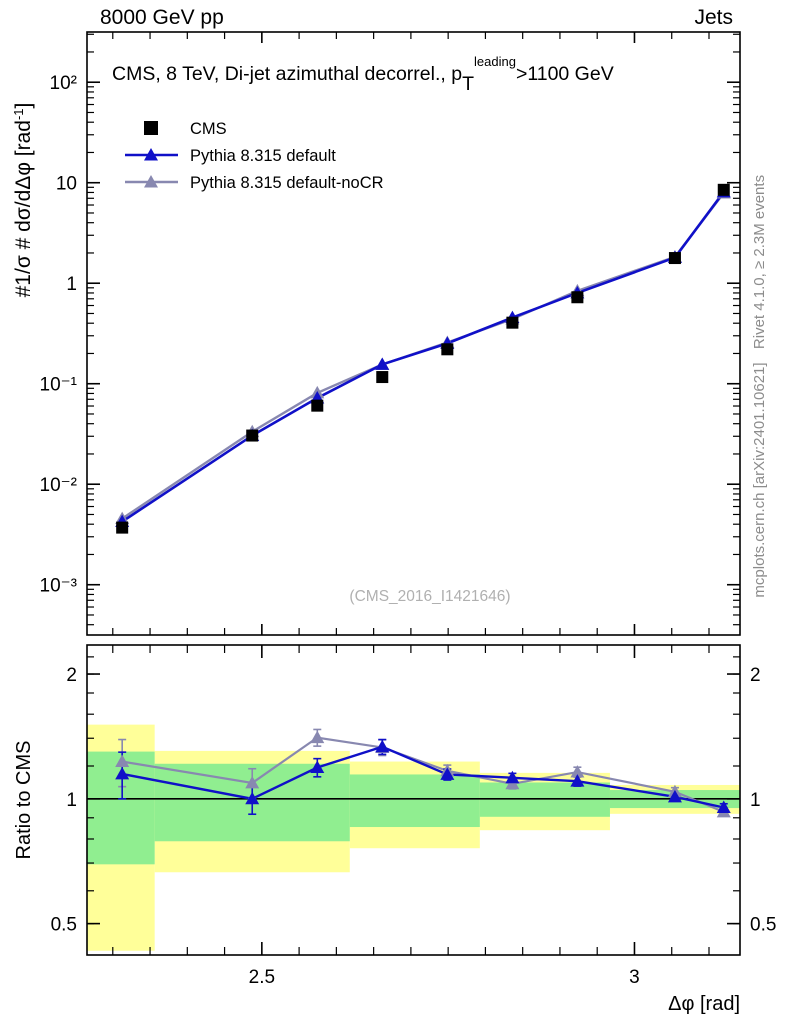  What do you see at coordinates (59, 485) in the screenshot?
I see `main-y-tick-label: 10⁻²` at bounding box center [59, 485].